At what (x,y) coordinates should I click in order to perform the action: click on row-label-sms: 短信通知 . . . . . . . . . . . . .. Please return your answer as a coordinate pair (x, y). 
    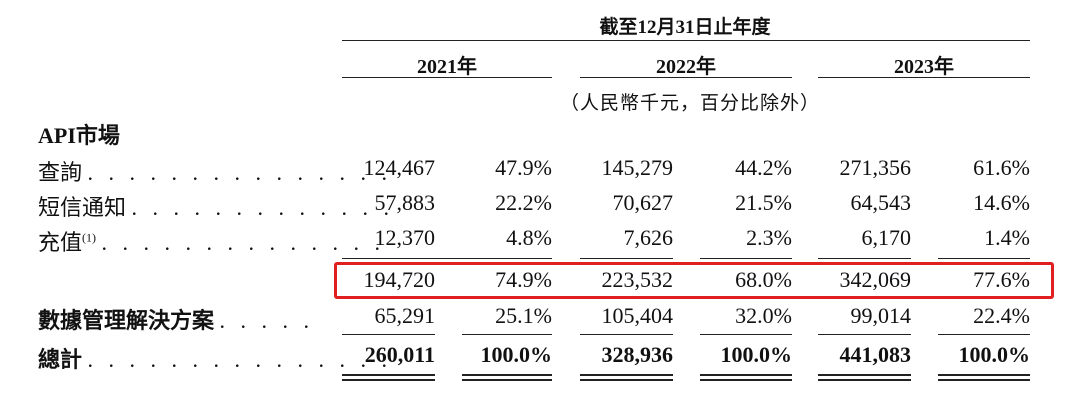
    Looking at the image, I should click on (216, 206).